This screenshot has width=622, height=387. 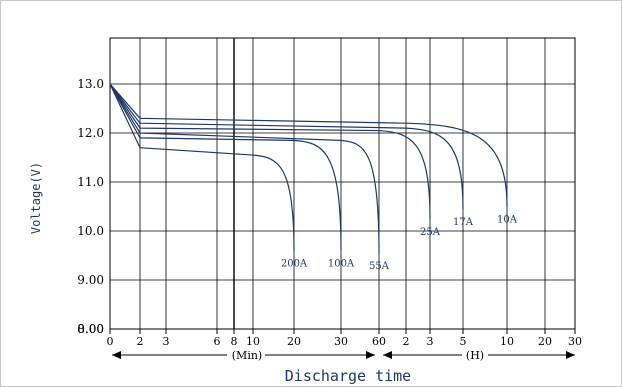 I want to click on curve-label-55A: 55A, so click(x=379, y=266).